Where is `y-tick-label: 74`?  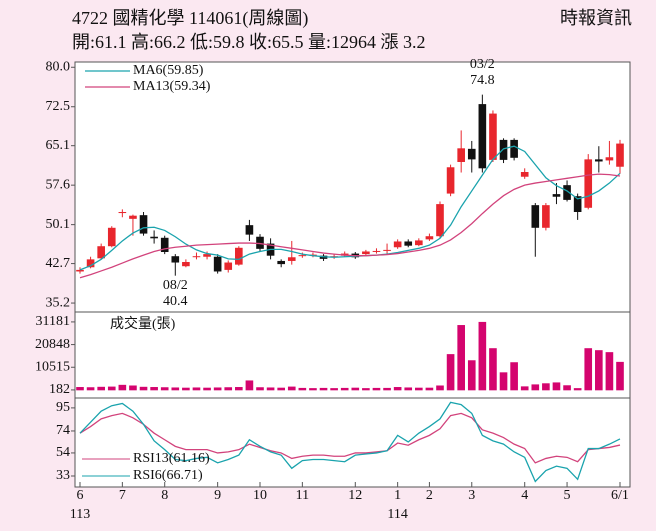 y-tick-label: 74 is located at coordinates (63, 430).